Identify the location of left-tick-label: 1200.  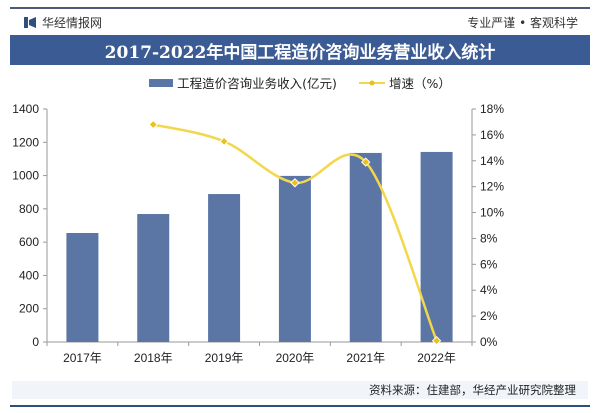
(25, 142).